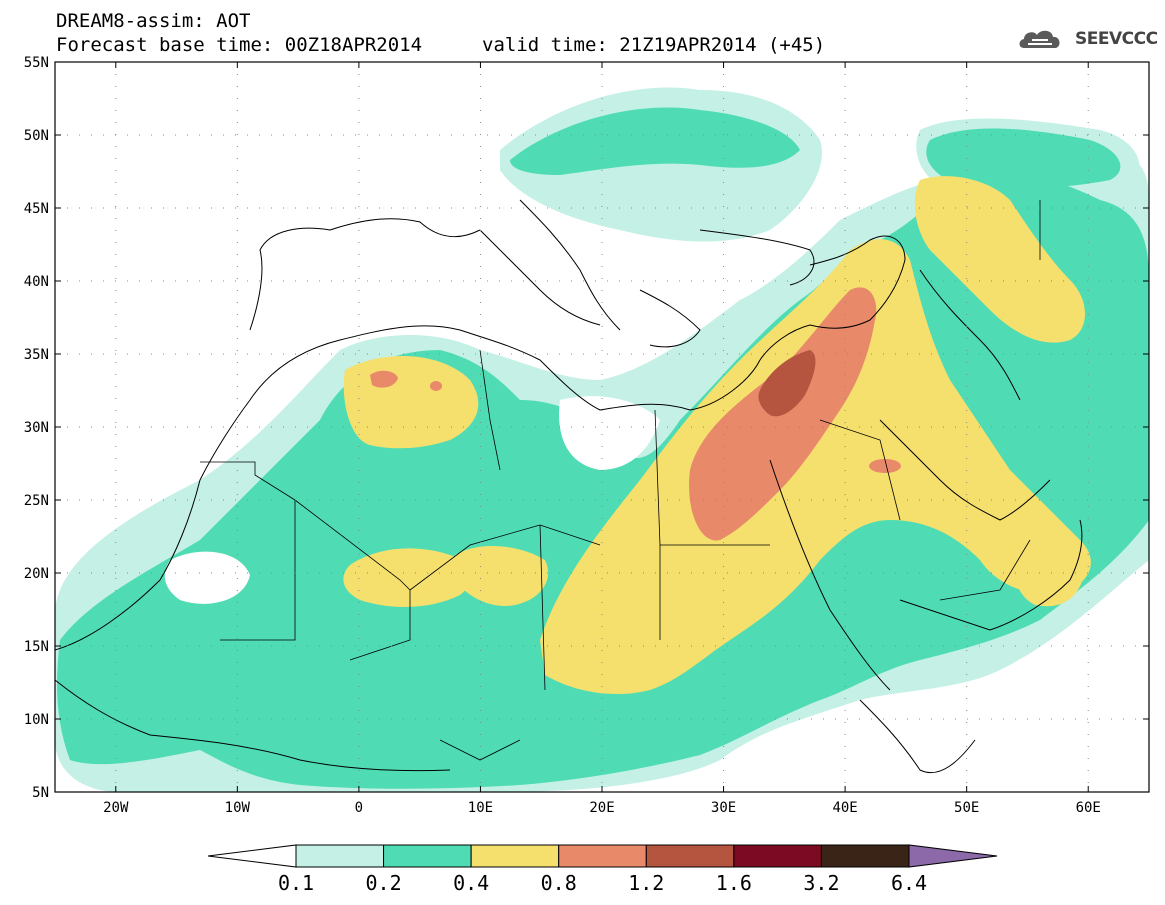  What do you see at coordinates (239, 45) in the screenshot?
I see `forecast-base-time: Forecast base time: 00Z18APR2014` at bounding box center [239, 45].